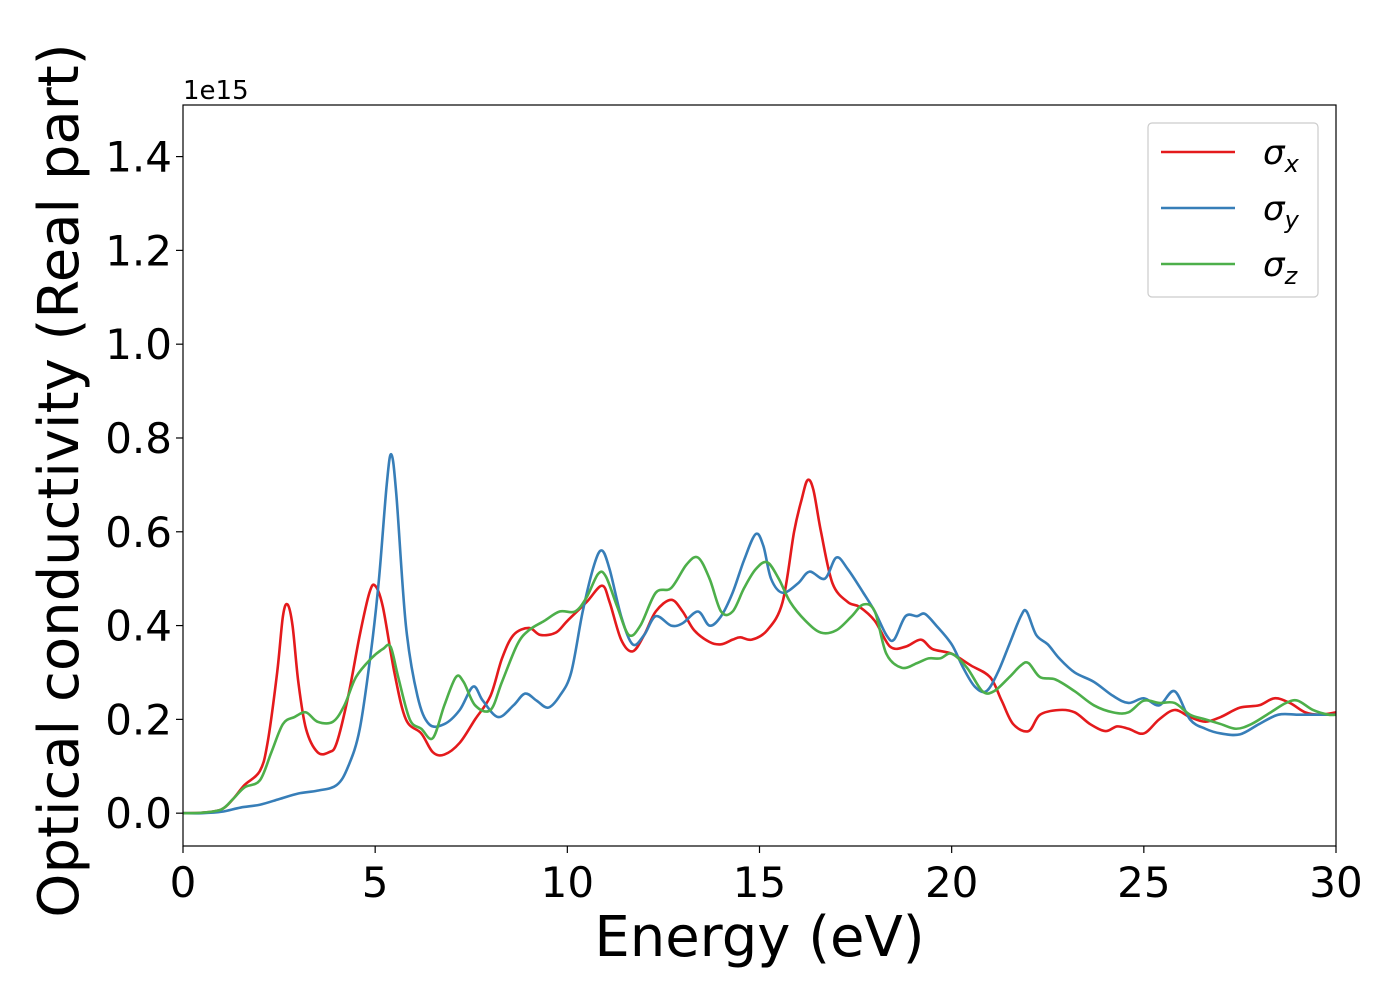  What do you see at coordinates (1230, 211) in the screenshot?
I see `legend-items: σx σy σz` at bounding box center [1230, 211].